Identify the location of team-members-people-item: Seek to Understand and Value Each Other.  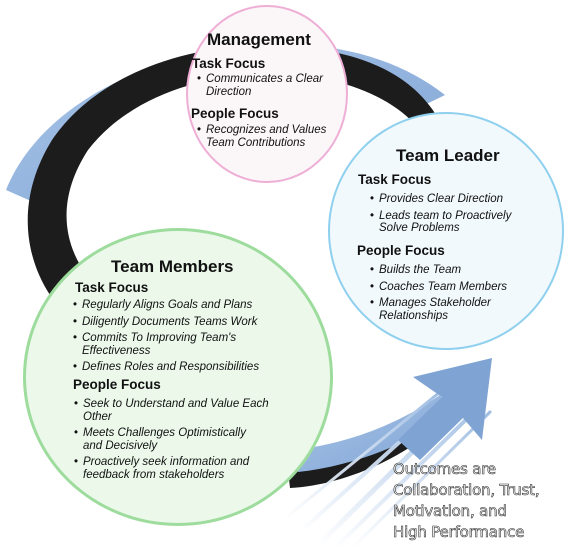
(179, 410).